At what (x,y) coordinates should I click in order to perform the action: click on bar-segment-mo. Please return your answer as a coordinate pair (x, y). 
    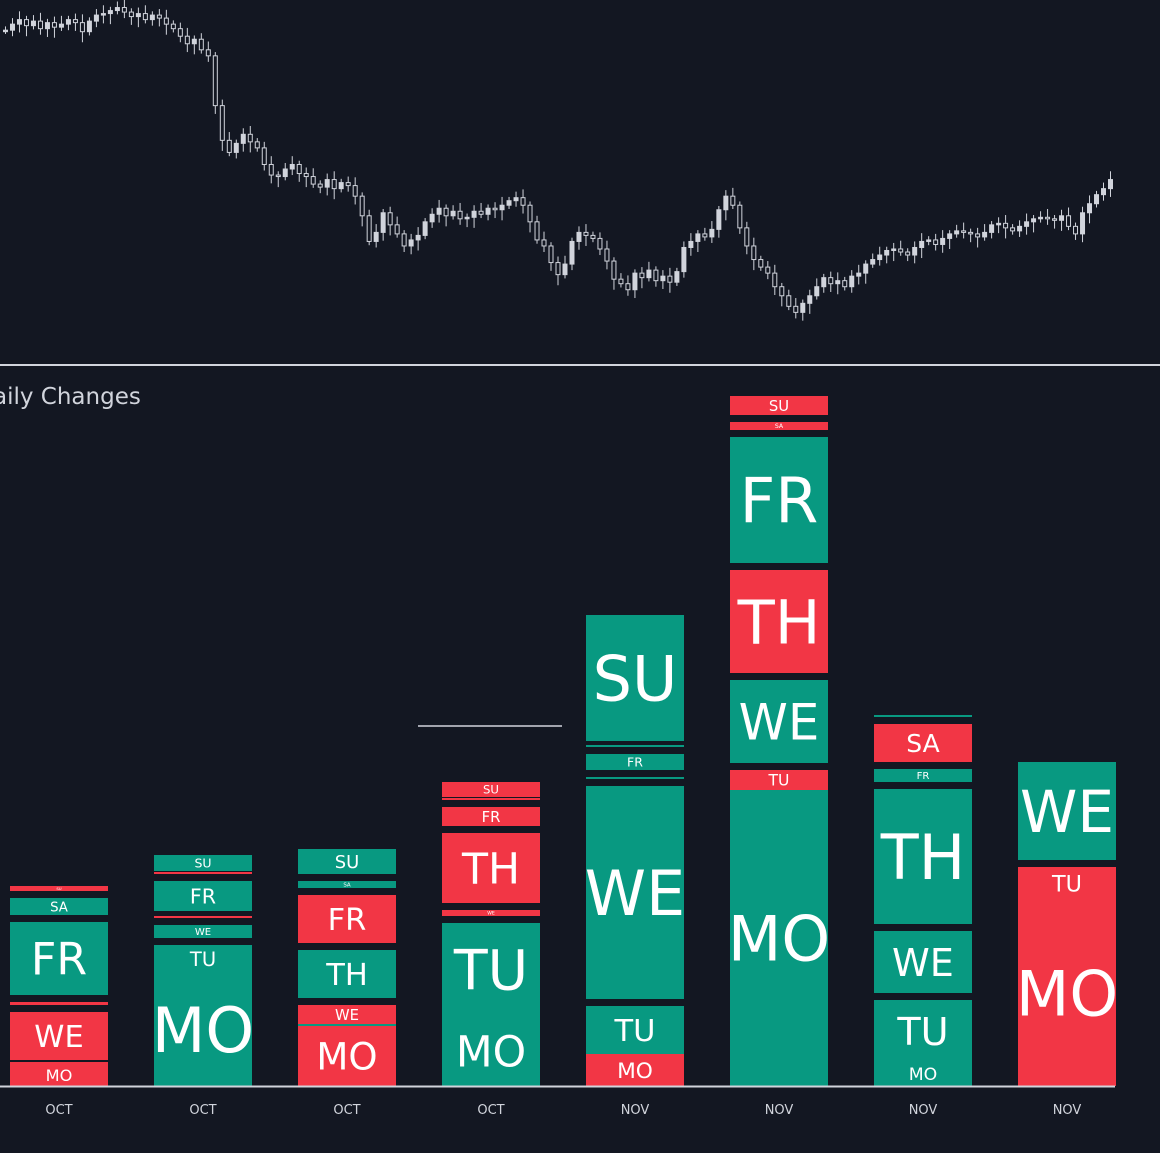
    Looking at the image, I should click on (347, 1056).